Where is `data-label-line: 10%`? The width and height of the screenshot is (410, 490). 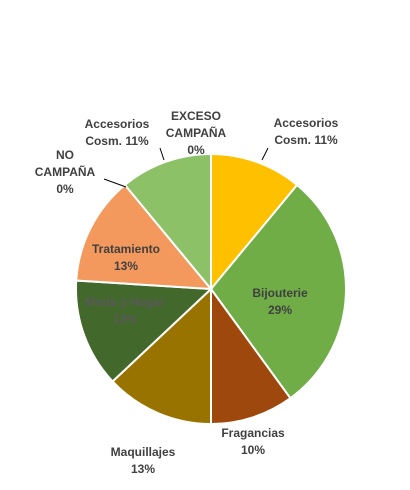
data-label-line: 10% is located at coordinates (253, 450).